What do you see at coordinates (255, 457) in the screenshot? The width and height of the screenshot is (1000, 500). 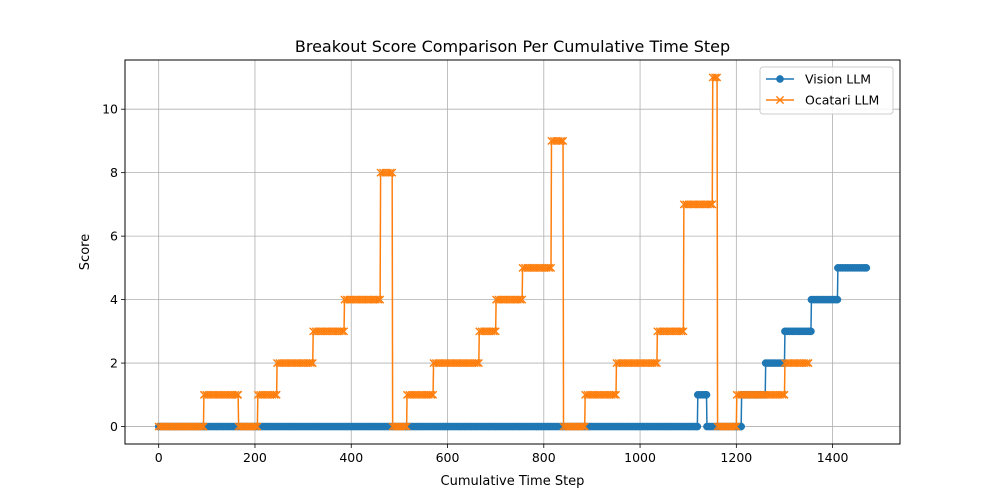 I see `x-tick-label: 200` at bounding box center [255, 457].